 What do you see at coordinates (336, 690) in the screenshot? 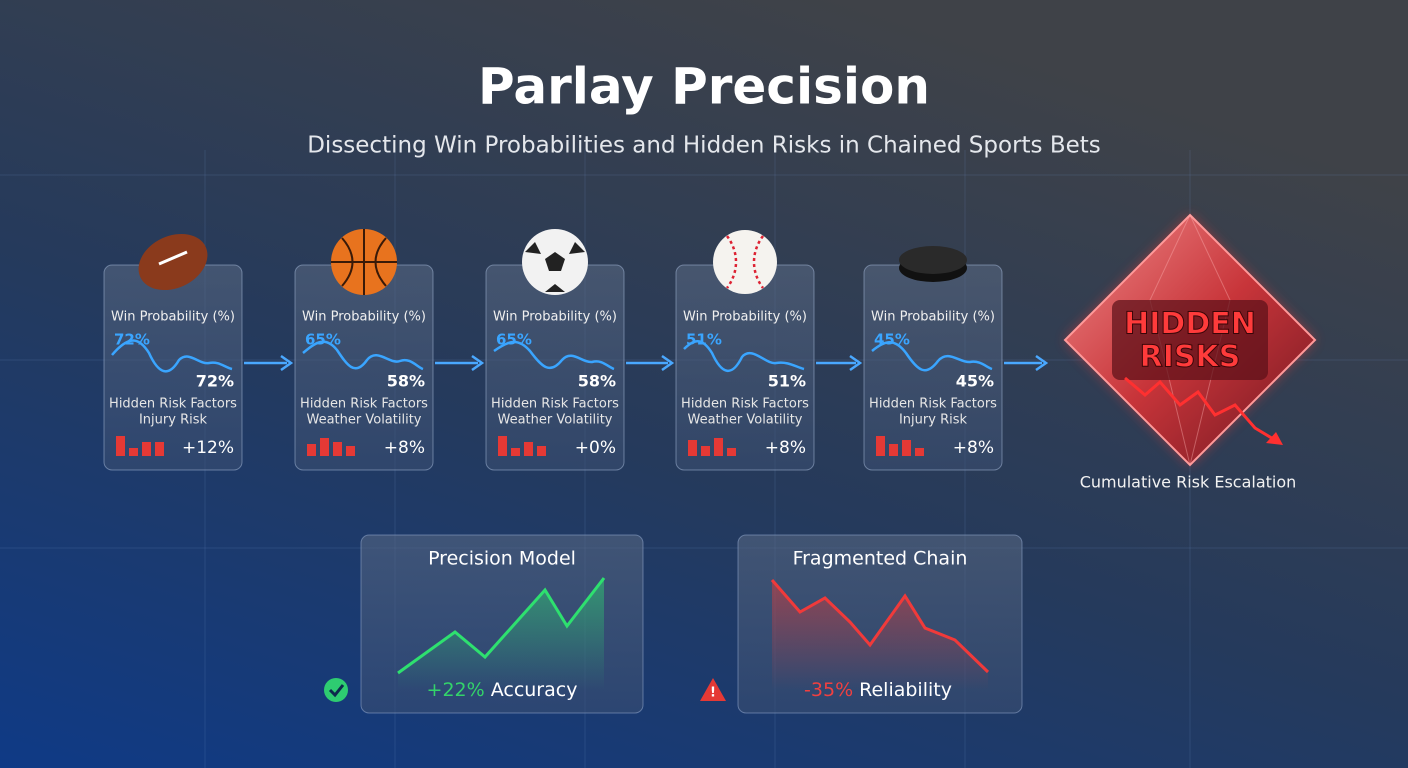
I see `check-icon` at bounding box center [336, 690].